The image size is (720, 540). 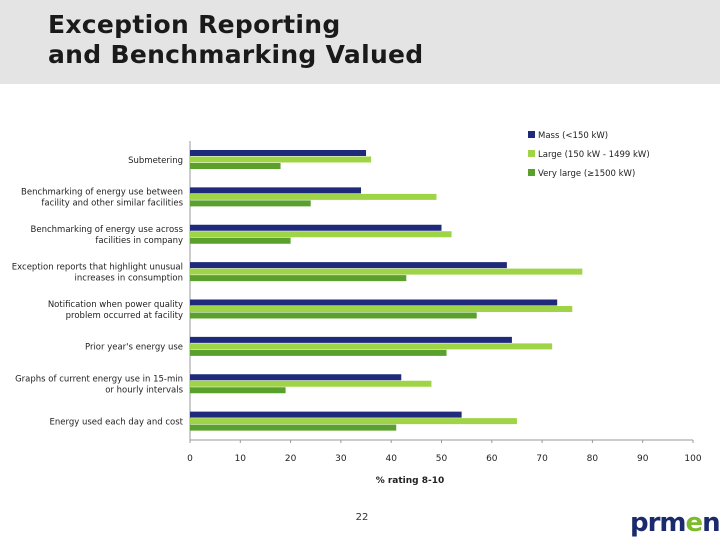 What do you see at coordinates (593, 459) in the screenshot?
I see `x-tick-label: 80` at bounding box center [593, 459].